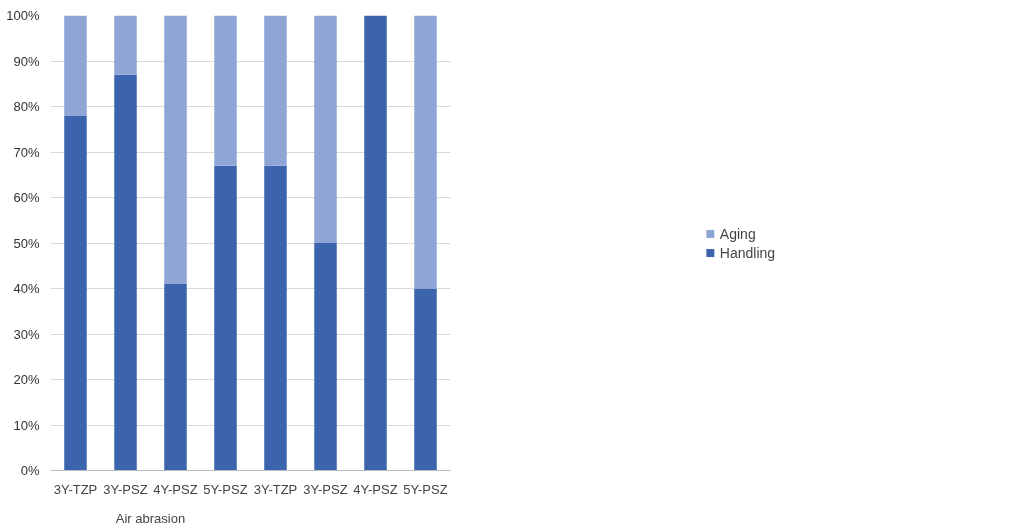  What do you see at coordinates (26, 106) in the screenshot?
I see `y-tick-label: 80%` at bounding box center [26, 106].